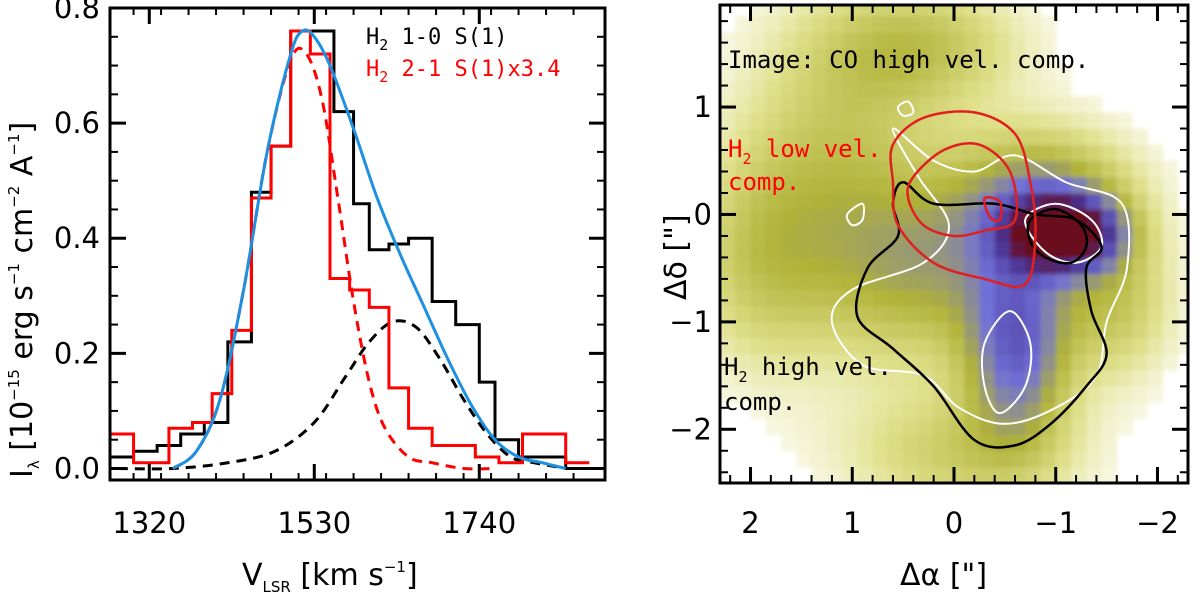  What do you see at coordinates (77, 353) in the screenshot?
I see `y-tick-label: 0.2` at bounding box center [77, 353].